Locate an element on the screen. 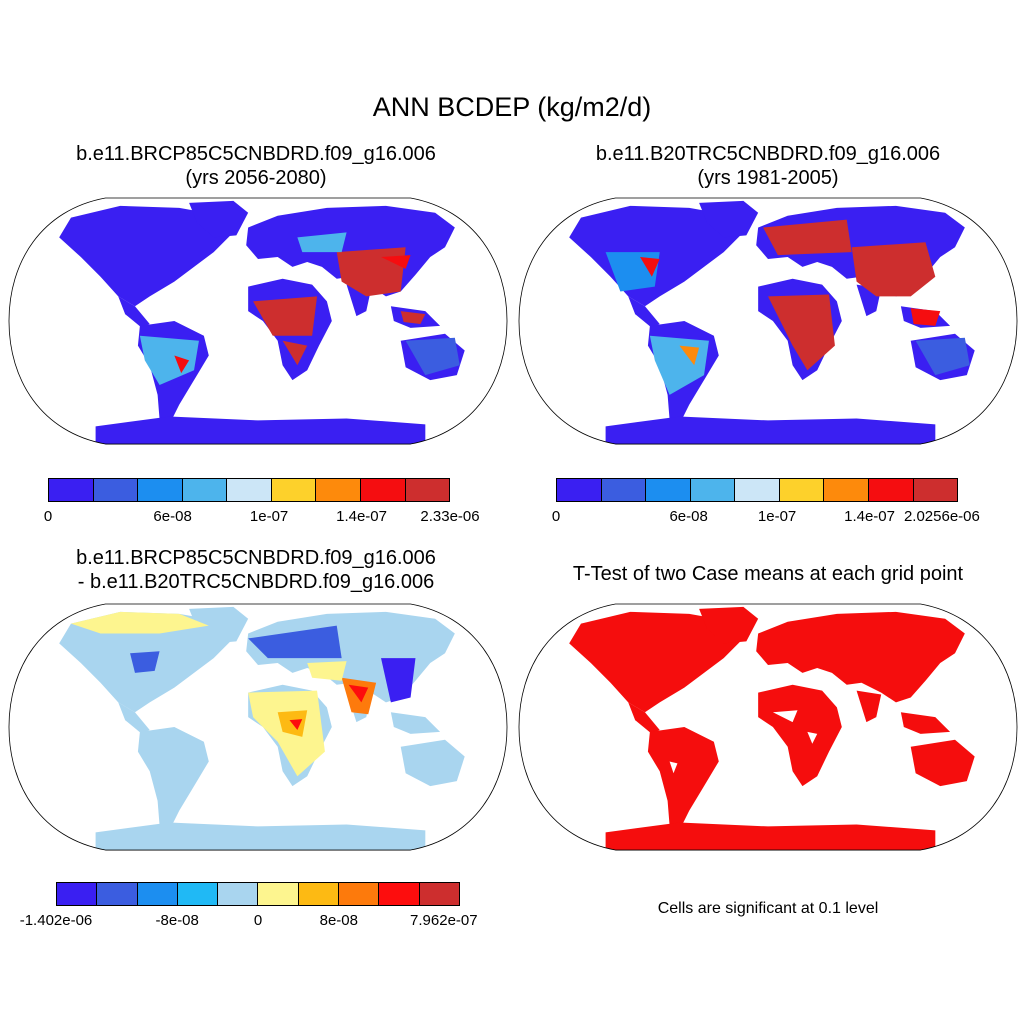  panel2-colorbar is located at coordinates (757, 490).